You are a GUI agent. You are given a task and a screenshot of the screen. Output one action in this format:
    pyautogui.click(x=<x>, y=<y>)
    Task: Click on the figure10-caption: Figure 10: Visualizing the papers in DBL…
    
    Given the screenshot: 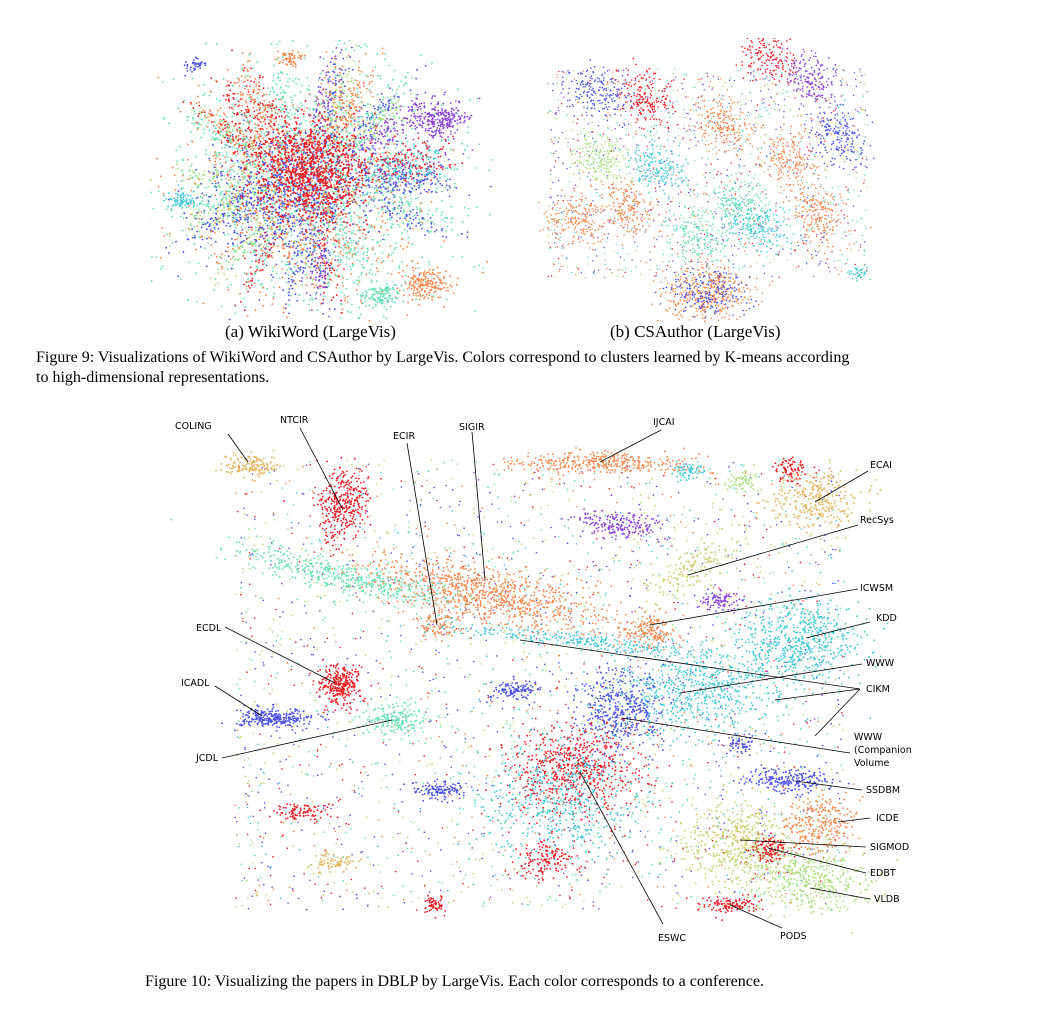 What is the action you would take?
    pyautogui.click(x=454, y=982)
    